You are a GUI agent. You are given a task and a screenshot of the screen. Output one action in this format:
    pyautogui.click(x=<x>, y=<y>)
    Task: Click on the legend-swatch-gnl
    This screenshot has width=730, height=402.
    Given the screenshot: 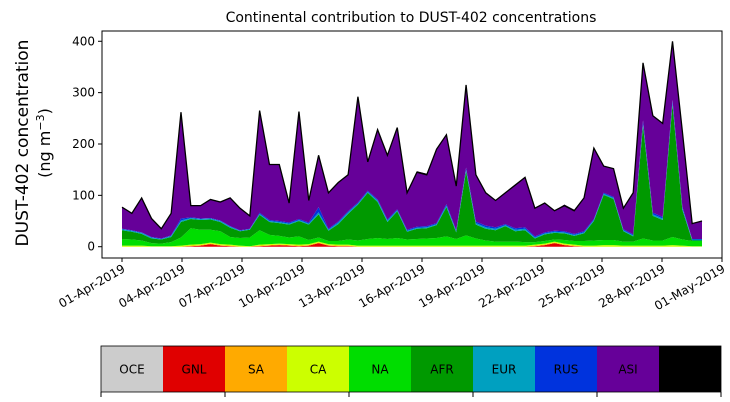 What is the action you would take?
    pyautogui.click(x=194, y=369)
    